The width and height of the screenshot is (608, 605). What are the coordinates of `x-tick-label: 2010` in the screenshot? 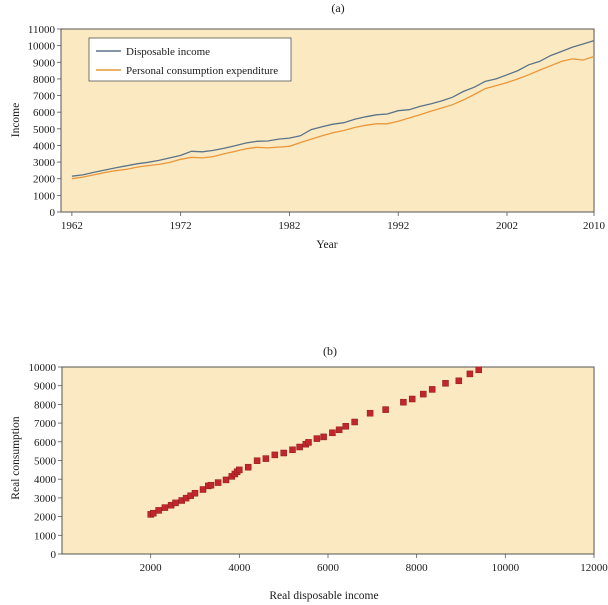 It's located at (594, 226).